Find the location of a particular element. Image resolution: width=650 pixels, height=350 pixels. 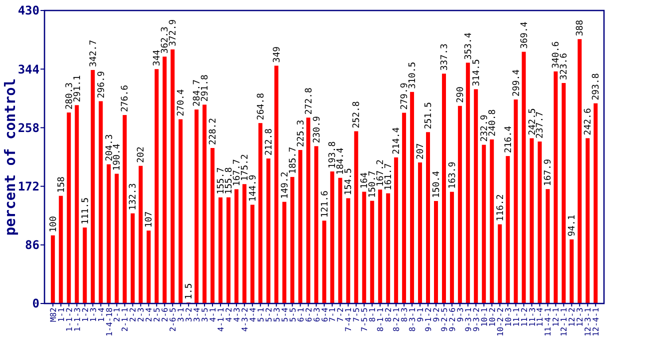

x-tick-label: 12-1-1 is located at coordinates (564, 321).